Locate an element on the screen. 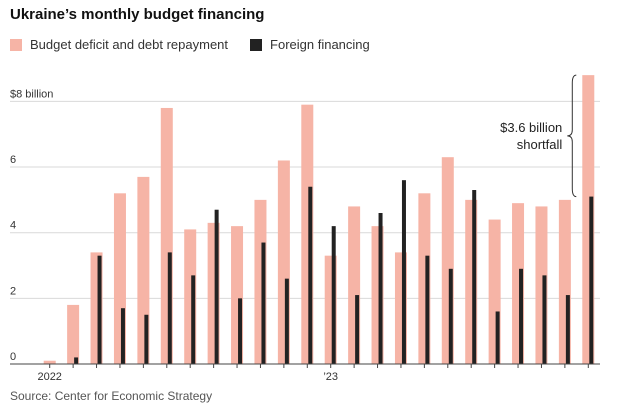 This screenshot has height=413, width=620. legend-item-foreign: Foreign financing is located at coordinates (310, 44).